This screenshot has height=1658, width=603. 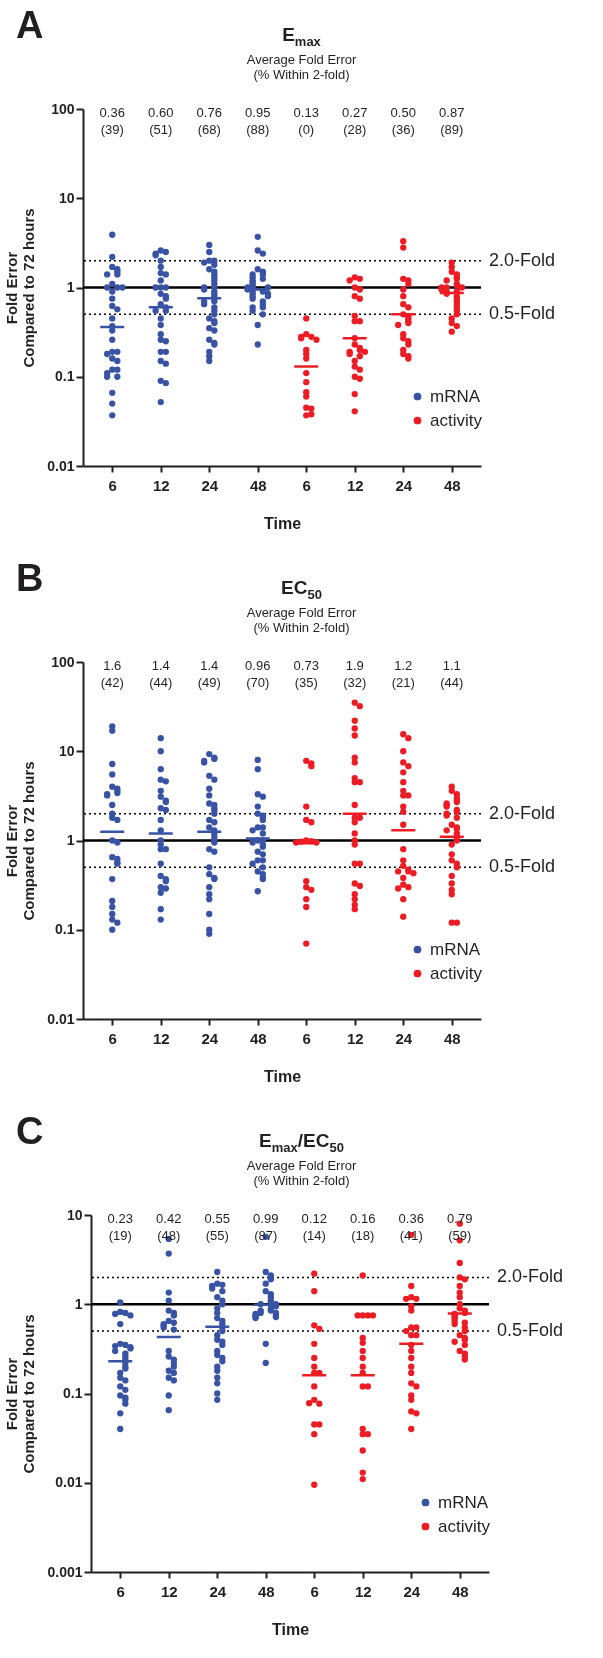 What do you see at coordinates (306, 121) in the screenshot?
I see `annotation: 0.13 (0)` at bounding box center [306, 121].